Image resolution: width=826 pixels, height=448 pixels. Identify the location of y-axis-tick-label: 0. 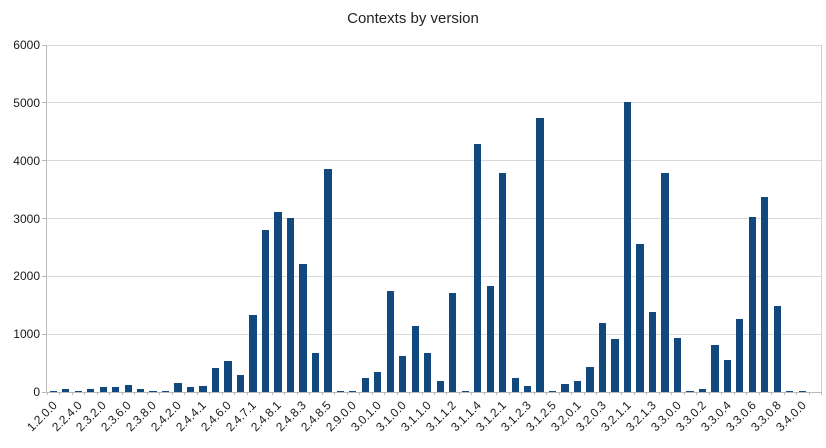
(36, 392).